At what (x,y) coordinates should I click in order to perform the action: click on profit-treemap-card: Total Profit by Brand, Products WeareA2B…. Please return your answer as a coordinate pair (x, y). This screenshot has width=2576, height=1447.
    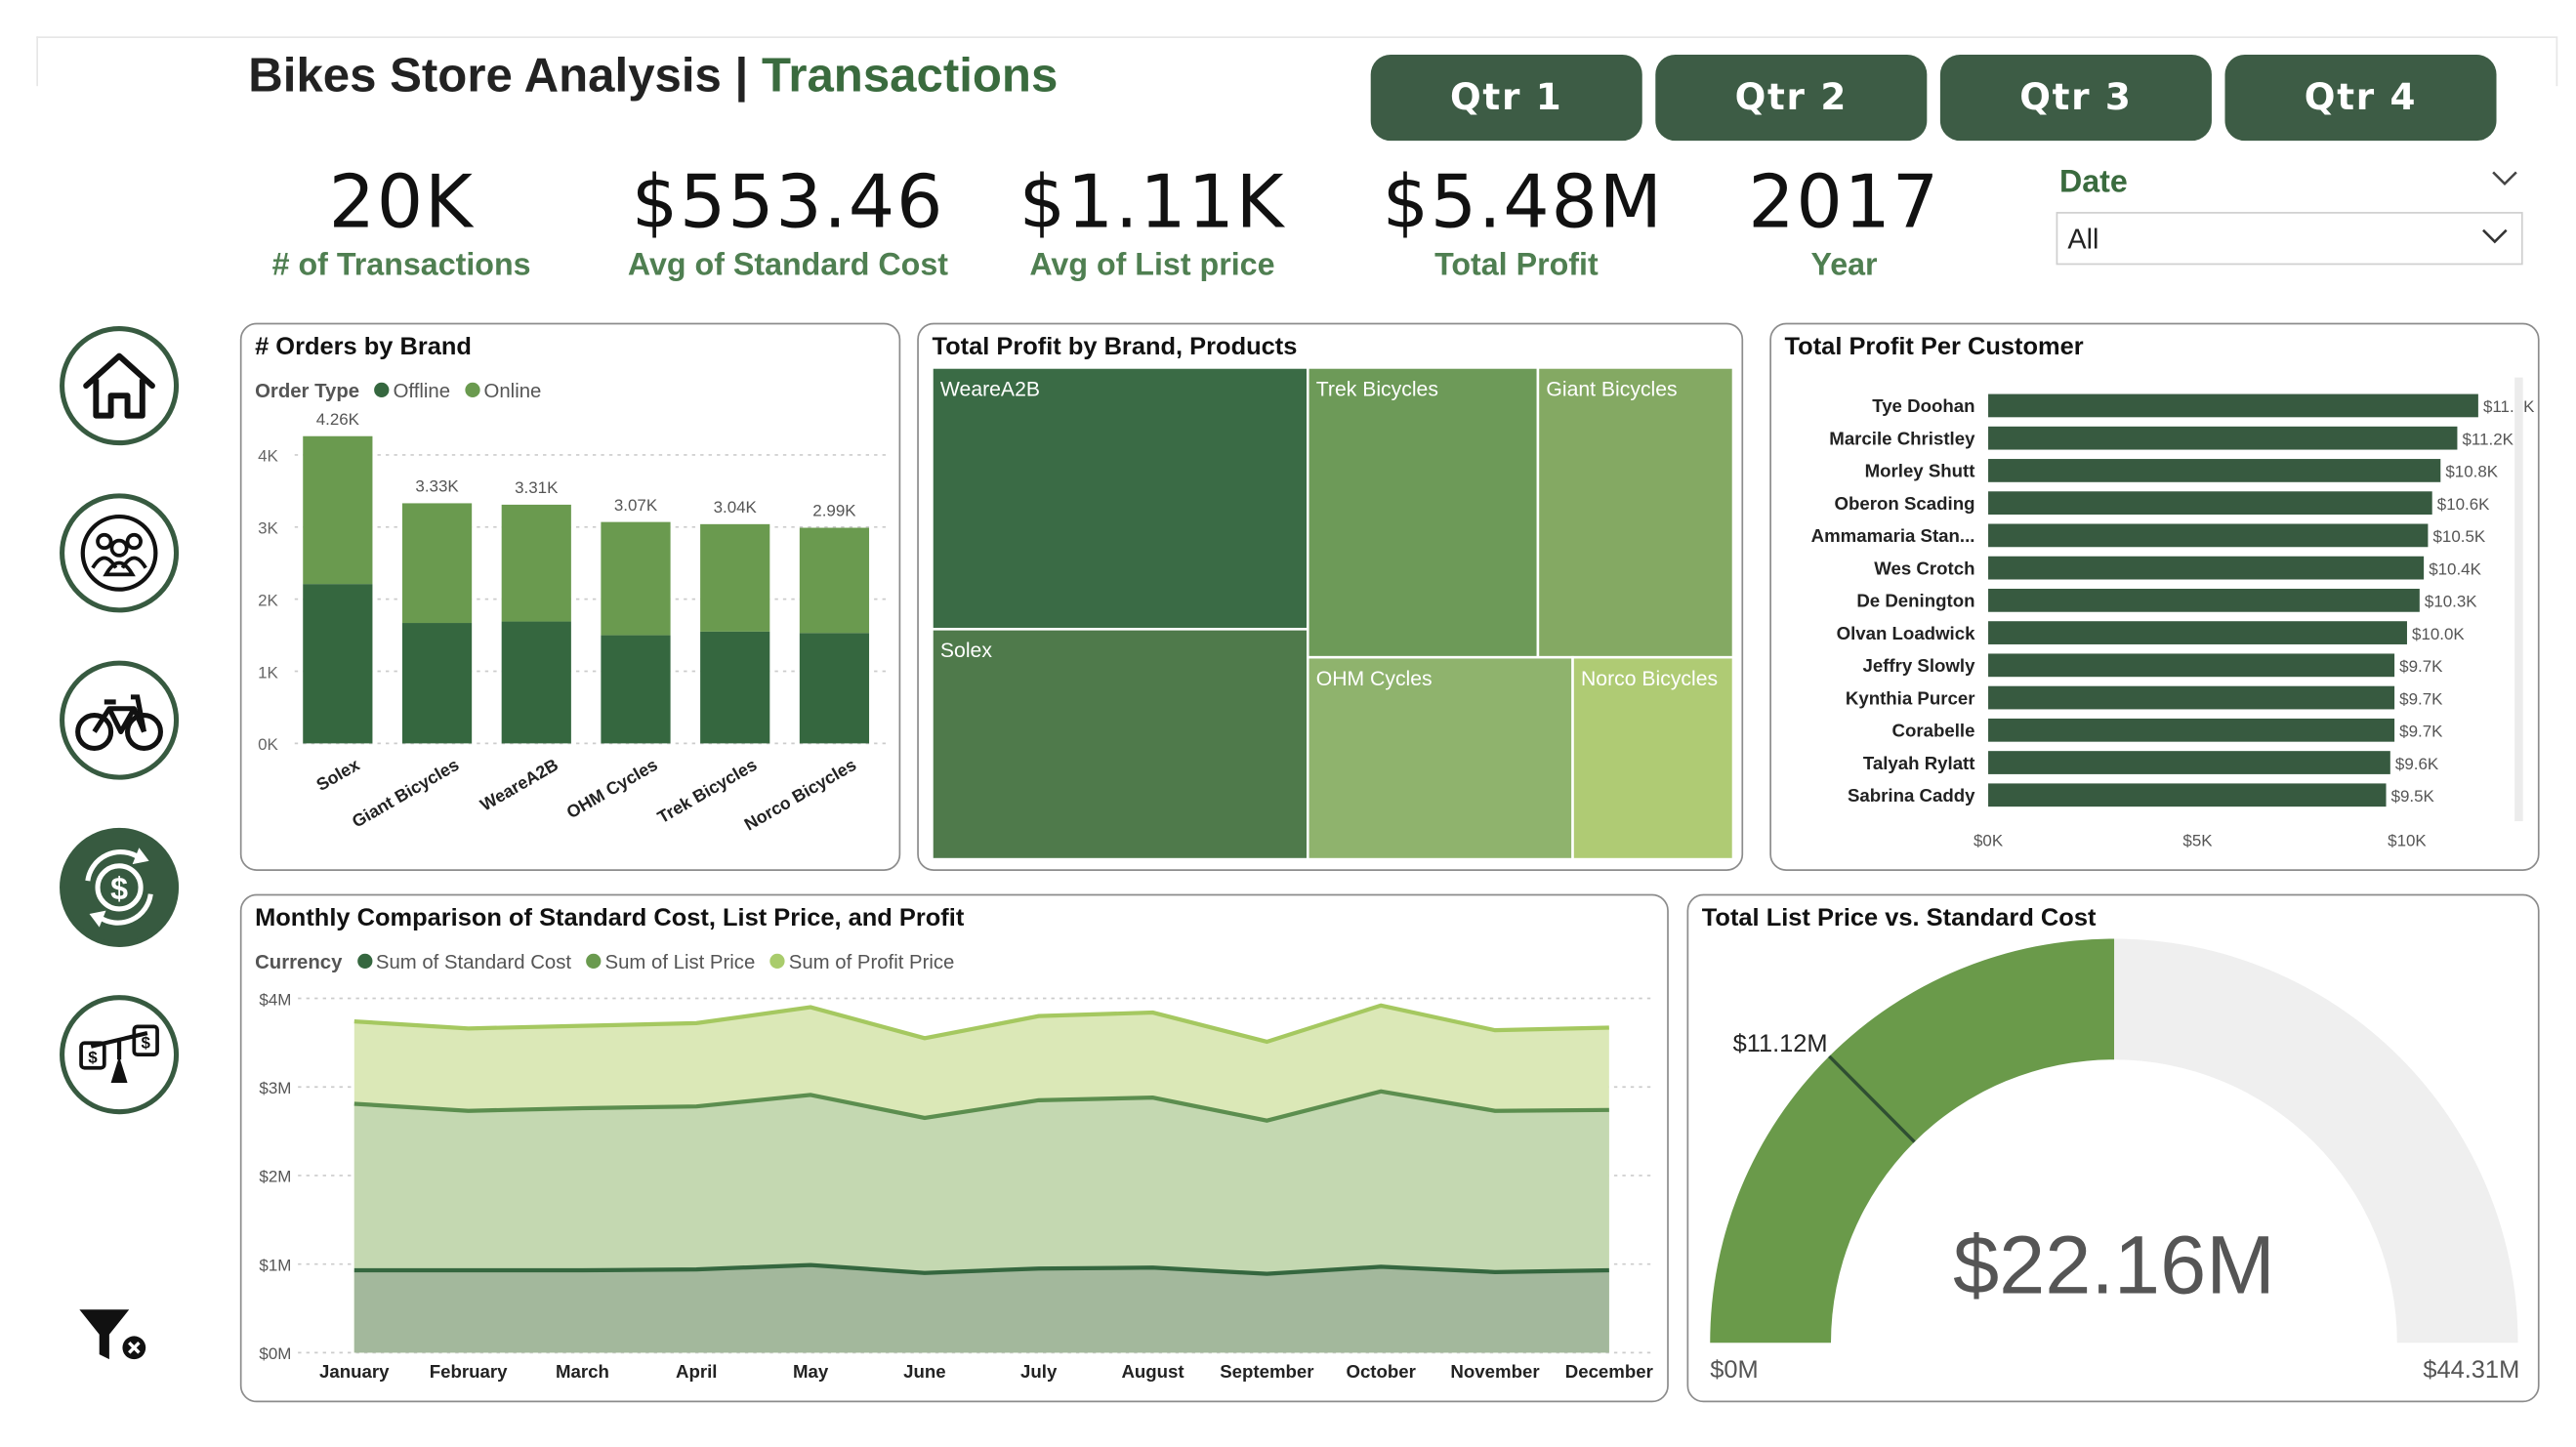
    Looking at the image, I should click on (1330, 597).